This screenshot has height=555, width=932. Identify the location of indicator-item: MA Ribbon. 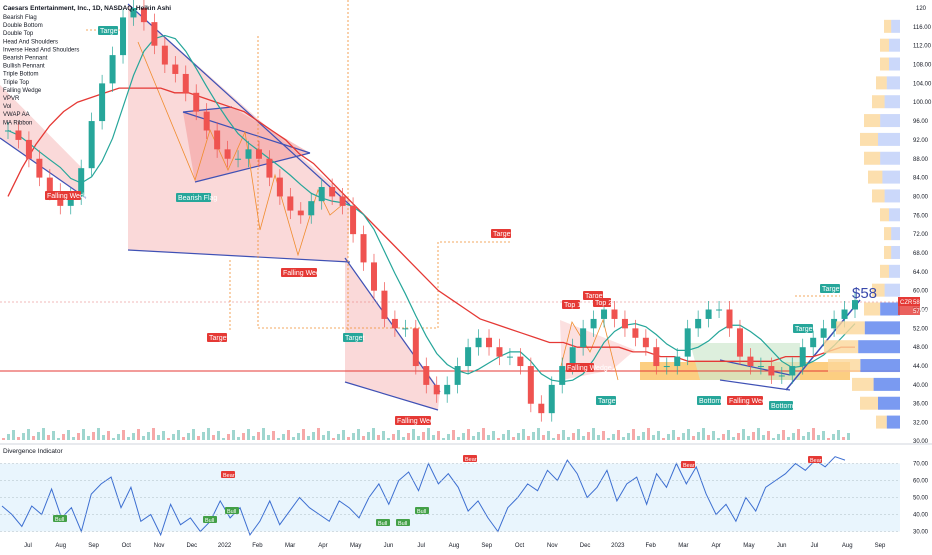
(17, 123).